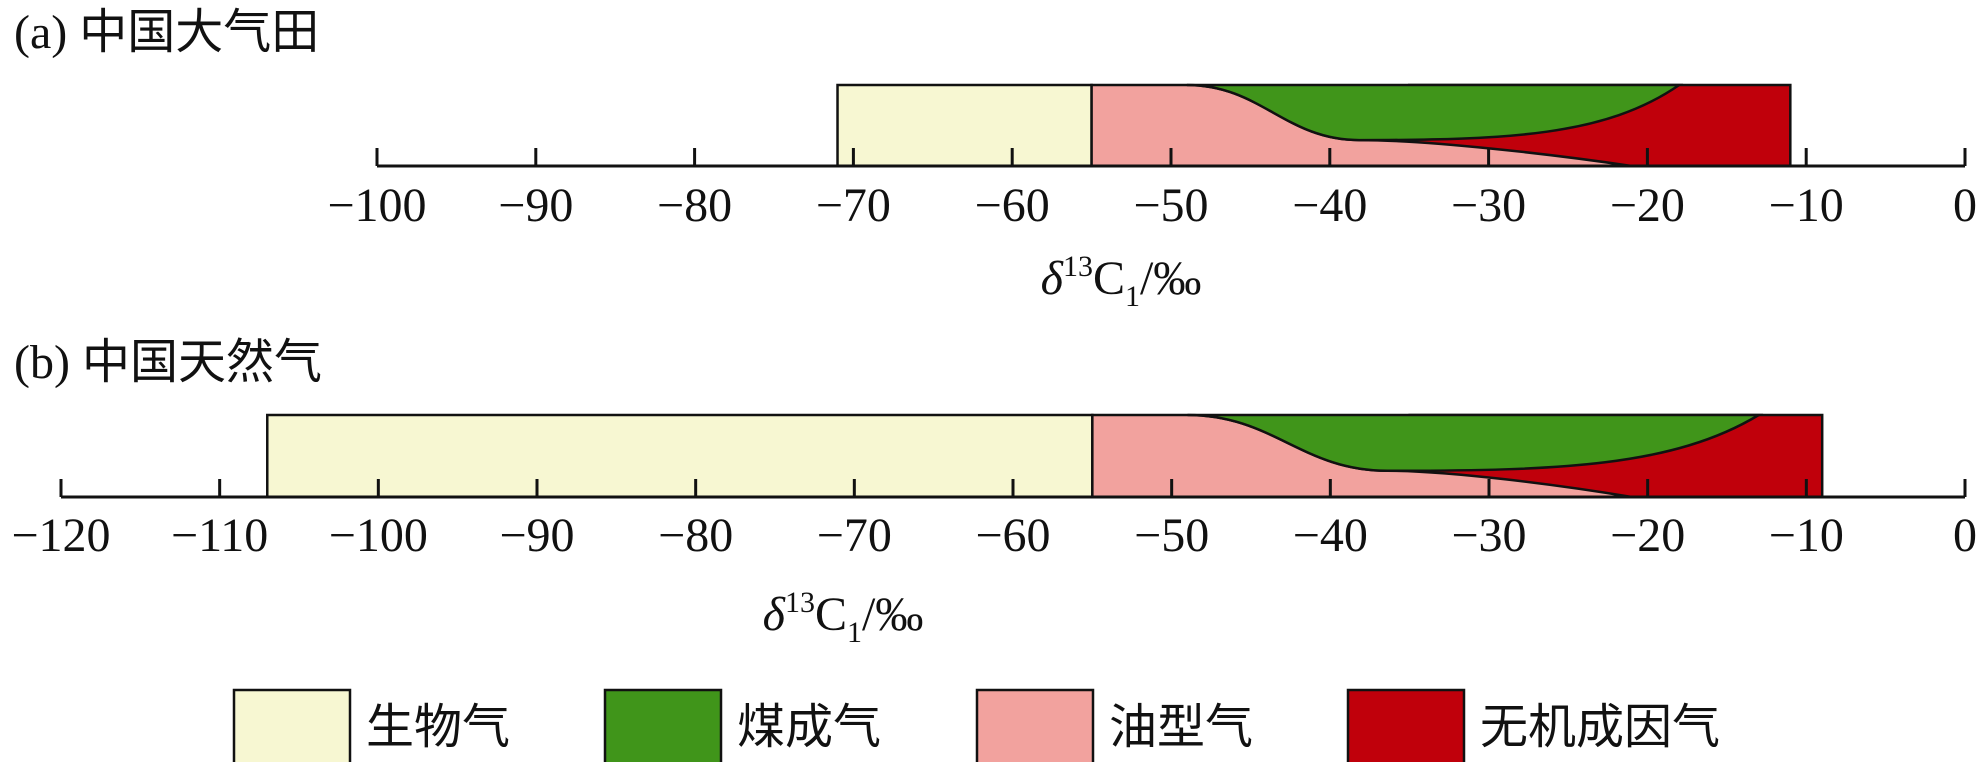 The image size is (1983, 762). Describe the element at coordinates (166, 32) in the screenshot. I see `panel-title: (a) 中国大气田` at that location.